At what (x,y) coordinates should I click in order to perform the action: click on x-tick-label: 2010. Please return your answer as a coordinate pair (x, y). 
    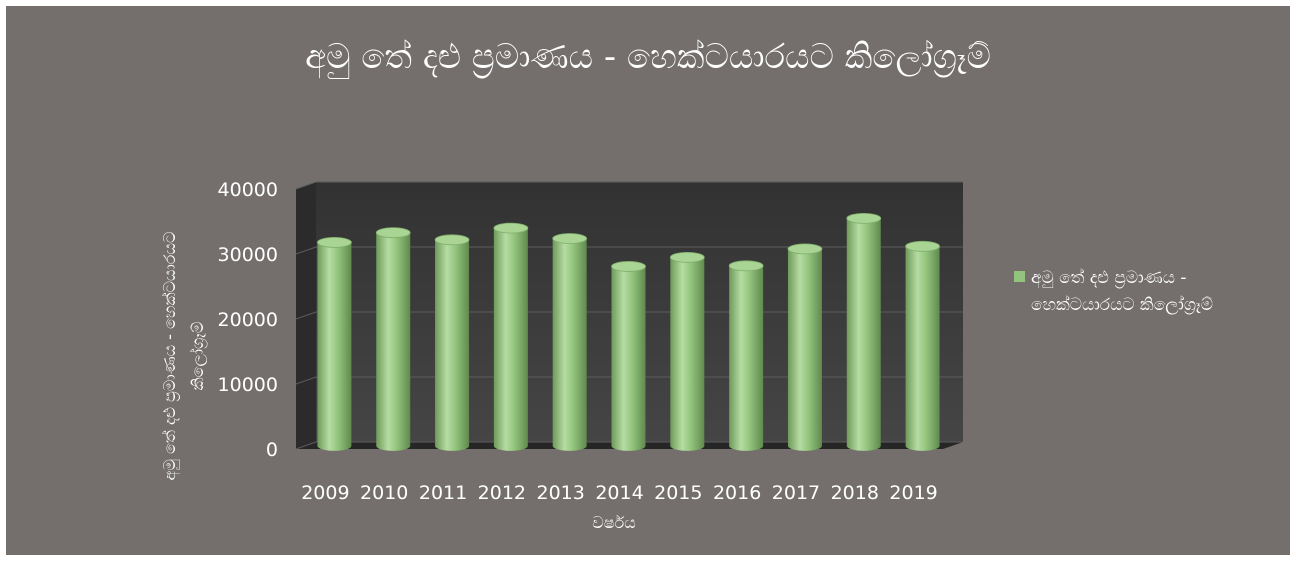
    Looking at the image, I should click on (384, 493).